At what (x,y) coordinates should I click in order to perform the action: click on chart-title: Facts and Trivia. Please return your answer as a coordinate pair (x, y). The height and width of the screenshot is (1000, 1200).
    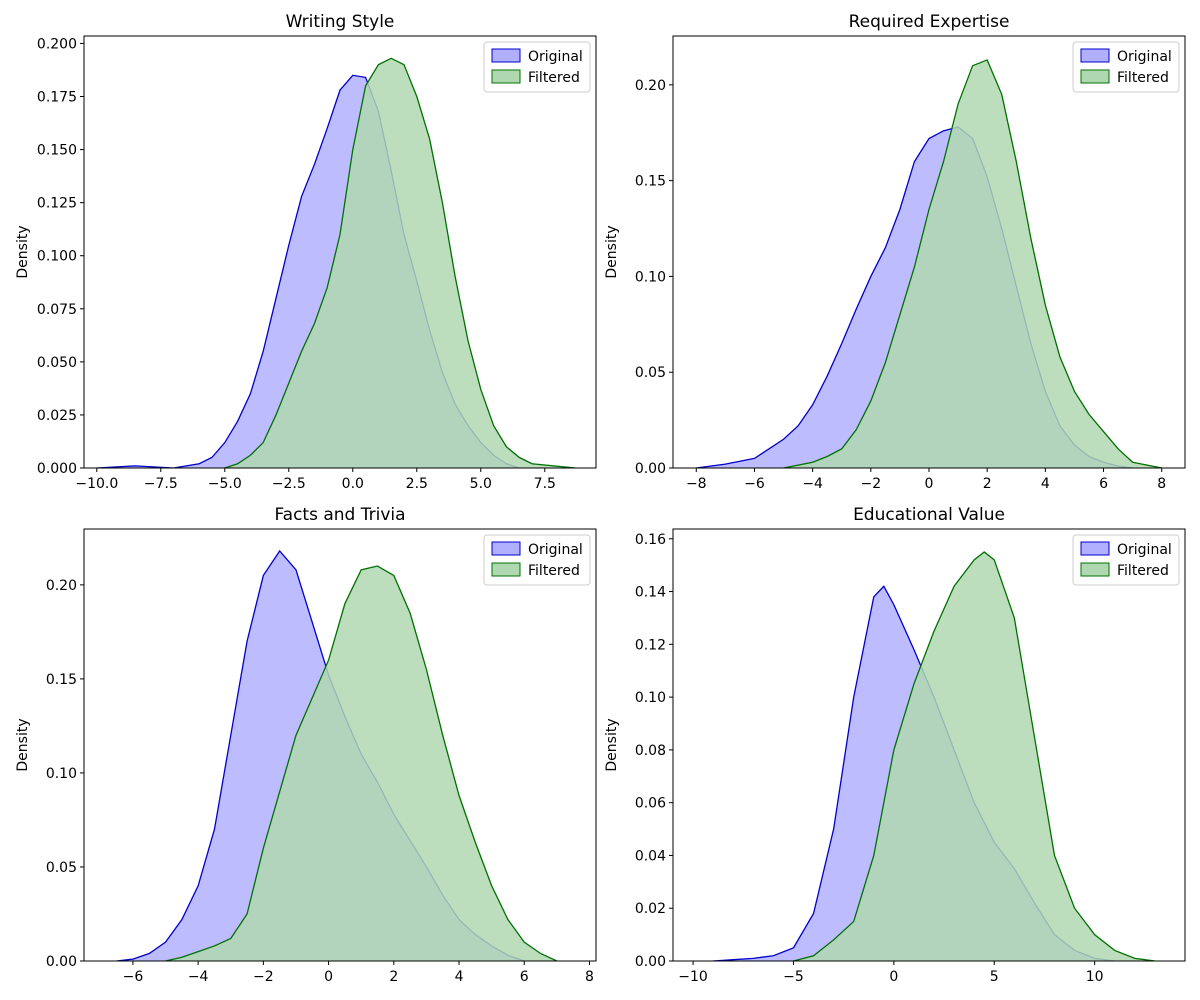
    Looking at the image, I should click on (339, 515).